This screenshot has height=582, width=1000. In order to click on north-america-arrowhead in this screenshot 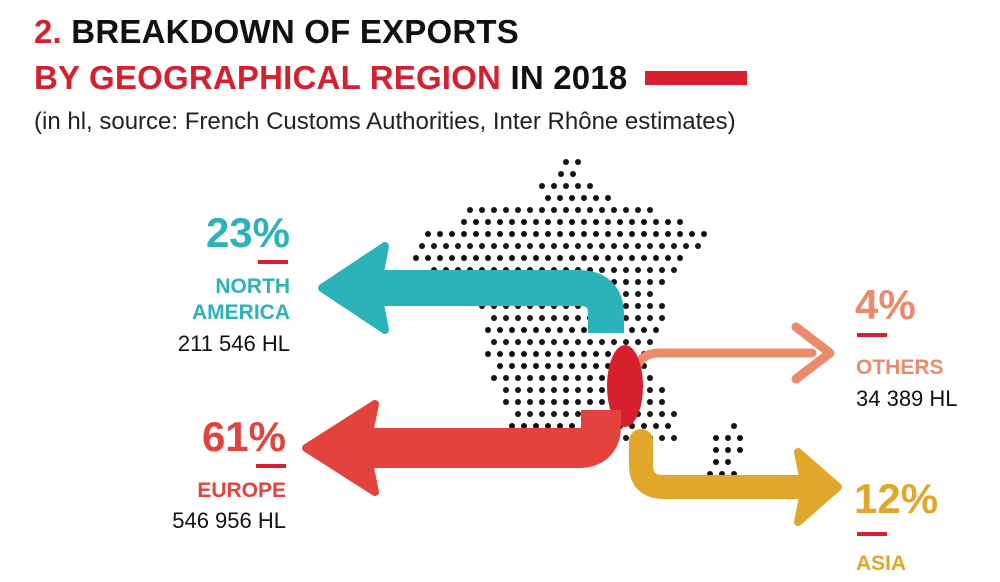, I will do `click(353, 288)`.